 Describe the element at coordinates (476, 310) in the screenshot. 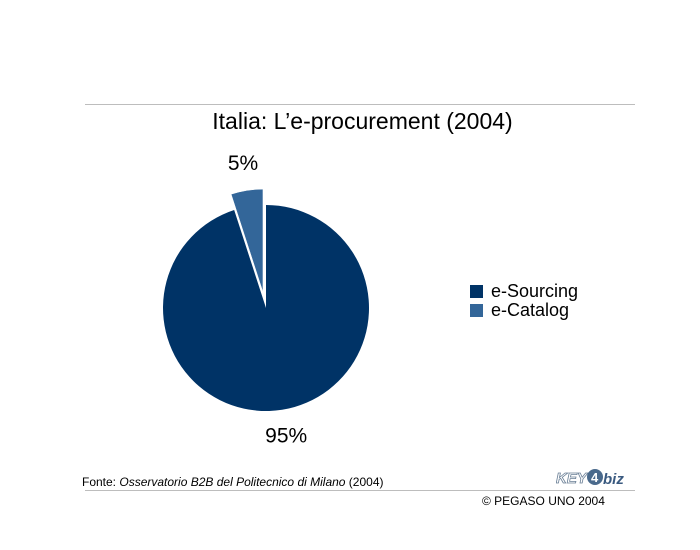

I see `legend-swatch-e-catalog` at that location.